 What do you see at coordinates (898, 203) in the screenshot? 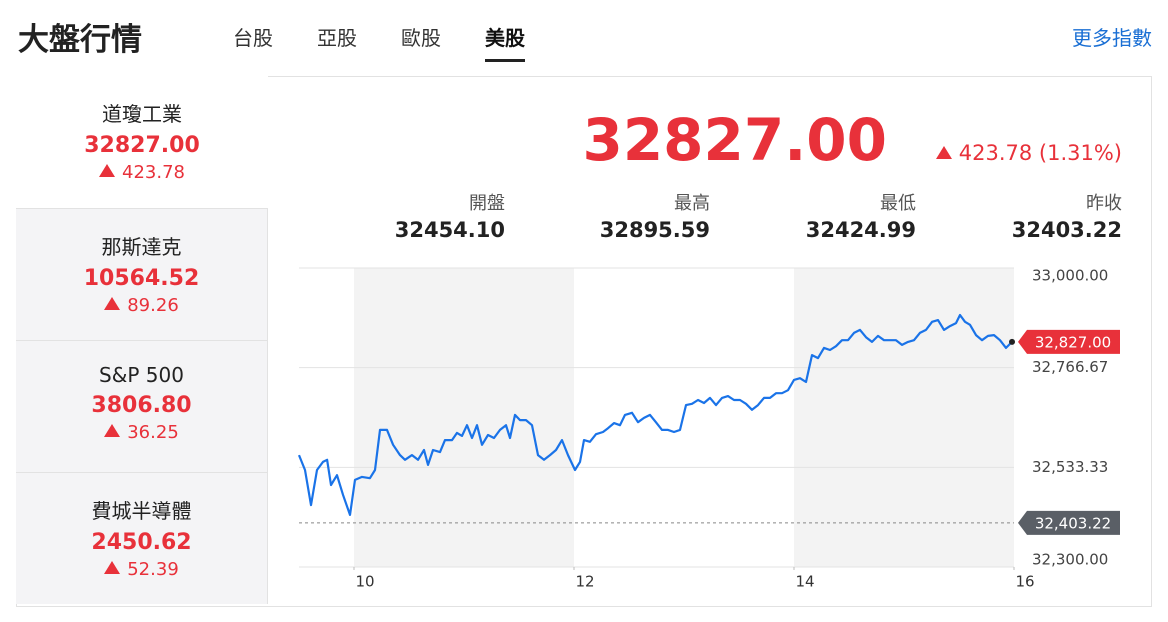
I see `stat-label: 最低` at bounding box center [898, 203].